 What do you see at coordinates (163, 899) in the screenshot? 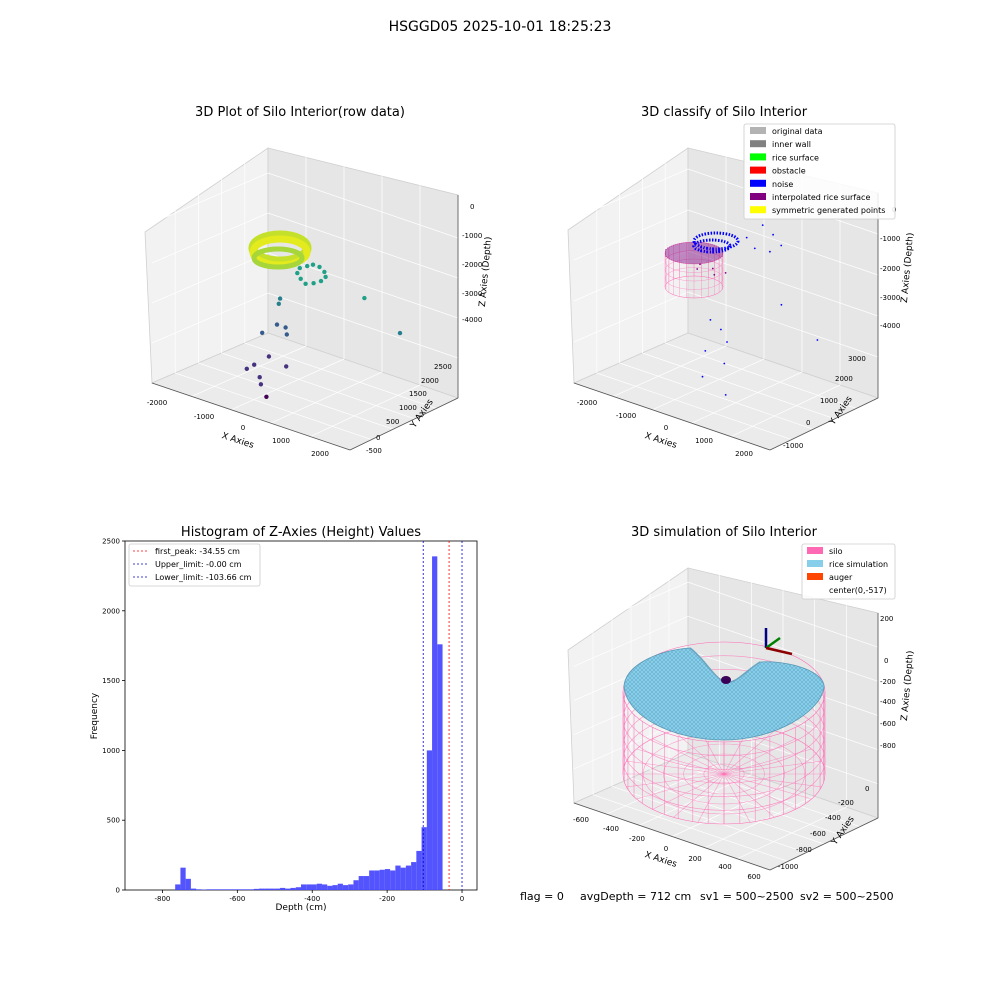
I see `x-tick-label: -800` at bounding box center [163, 899].